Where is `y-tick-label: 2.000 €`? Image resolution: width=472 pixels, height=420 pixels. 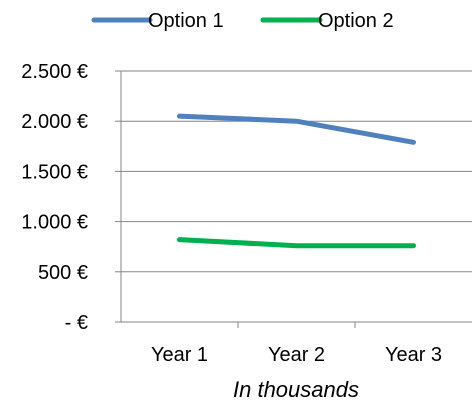 y-tick-label: 2.000 € is located at coordinates (54, 122).